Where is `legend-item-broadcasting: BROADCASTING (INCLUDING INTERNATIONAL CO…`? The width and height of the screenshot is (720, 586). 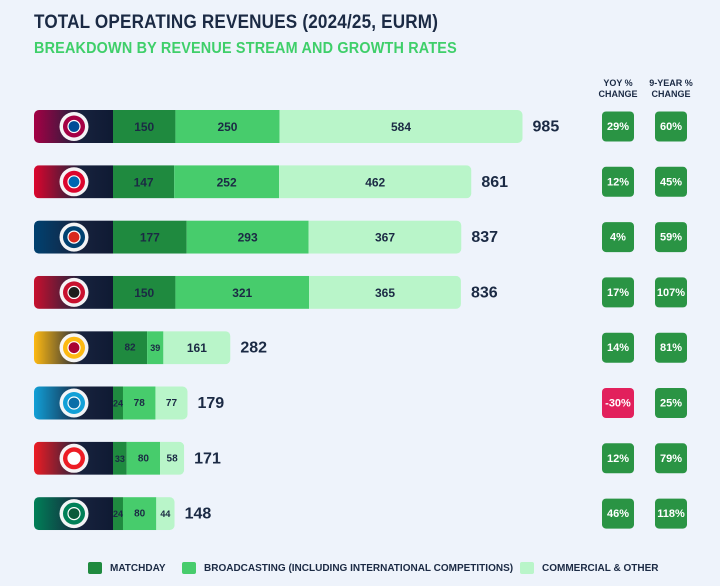 legend-item-broadcasting: BROADCASTING (INCLUDING INTERNATIONAL CO… is located at coordinates (347, 568).